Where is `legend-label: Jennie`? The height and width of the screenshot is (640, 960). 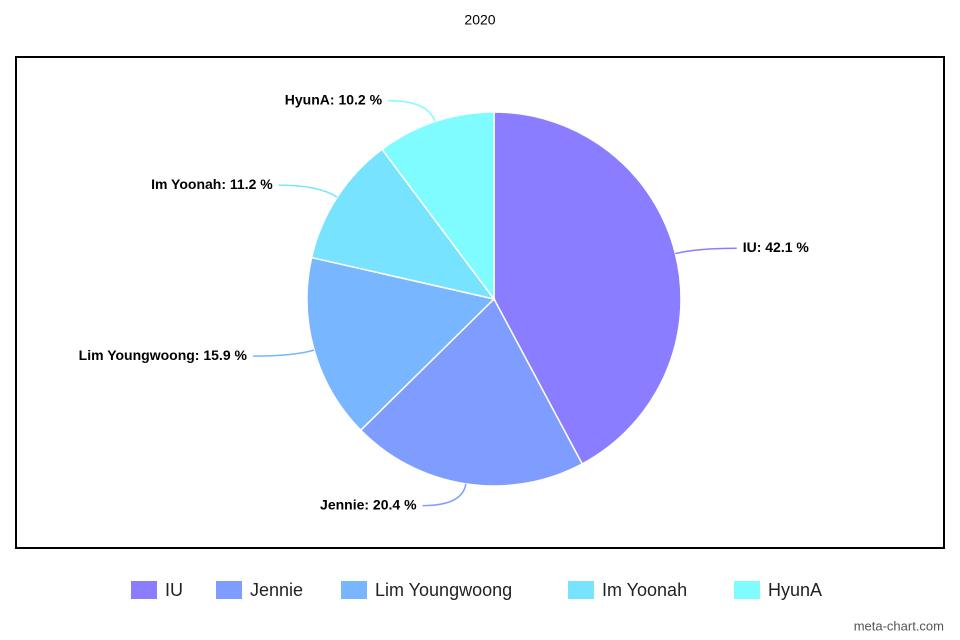 legend-label: Jennie is located at coordinates (276, 590).